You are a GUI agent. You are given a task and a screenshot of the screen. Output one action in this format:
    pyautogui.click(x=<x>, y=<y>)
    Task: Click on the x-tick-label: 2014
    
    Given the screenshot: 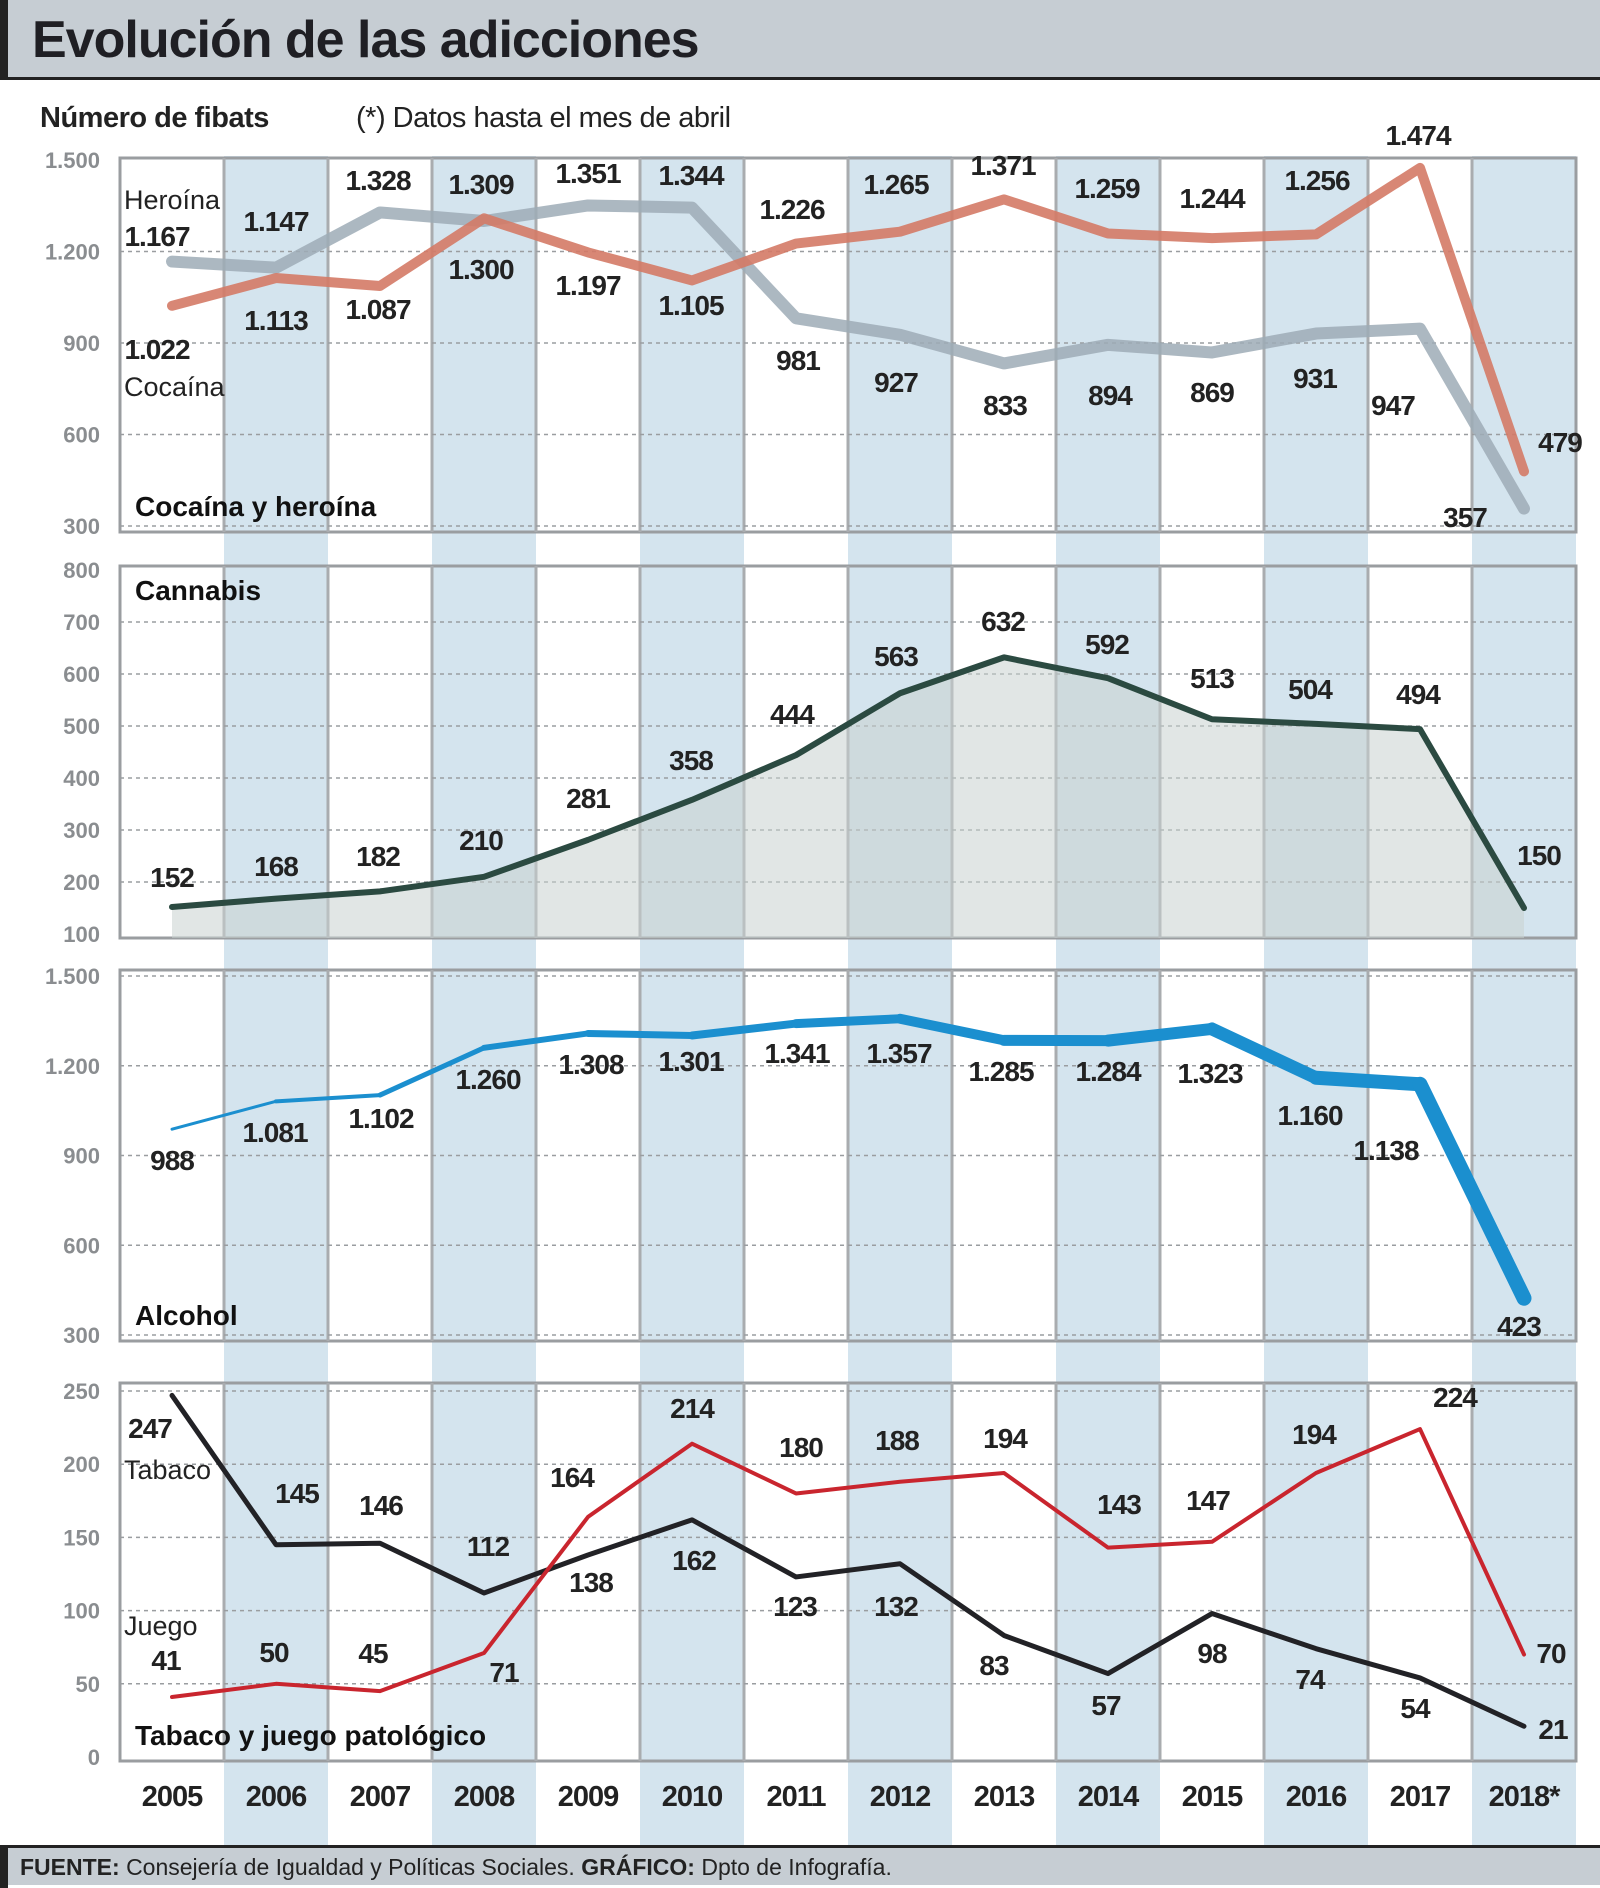 What is the action you would take?
    pyautogui.click(x=1108, y=1797)
    